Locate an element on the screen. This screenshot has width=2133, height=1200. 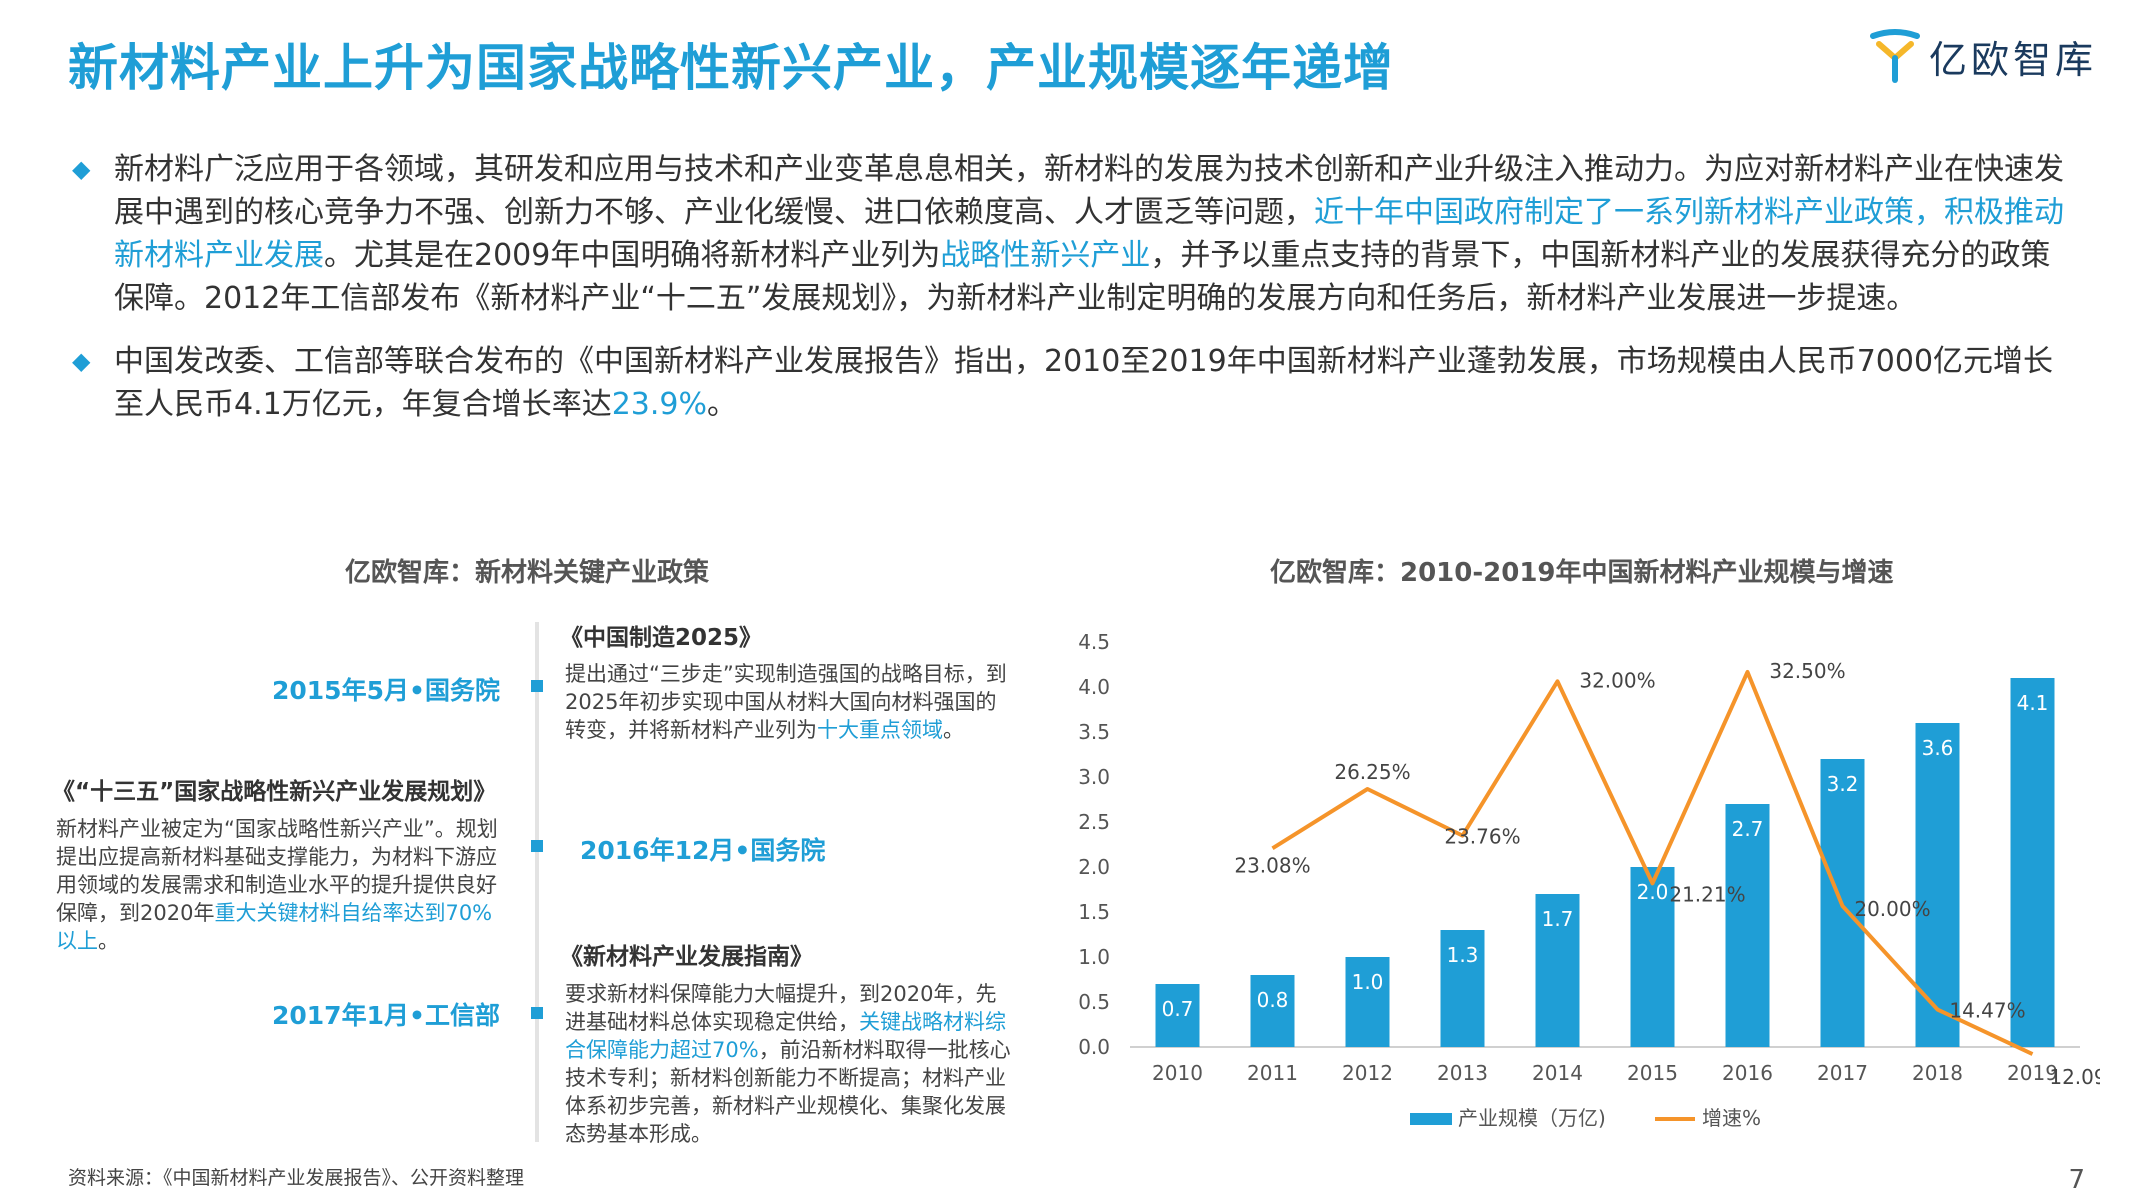
text-segment: 。 is located at coordinates (722, 404).